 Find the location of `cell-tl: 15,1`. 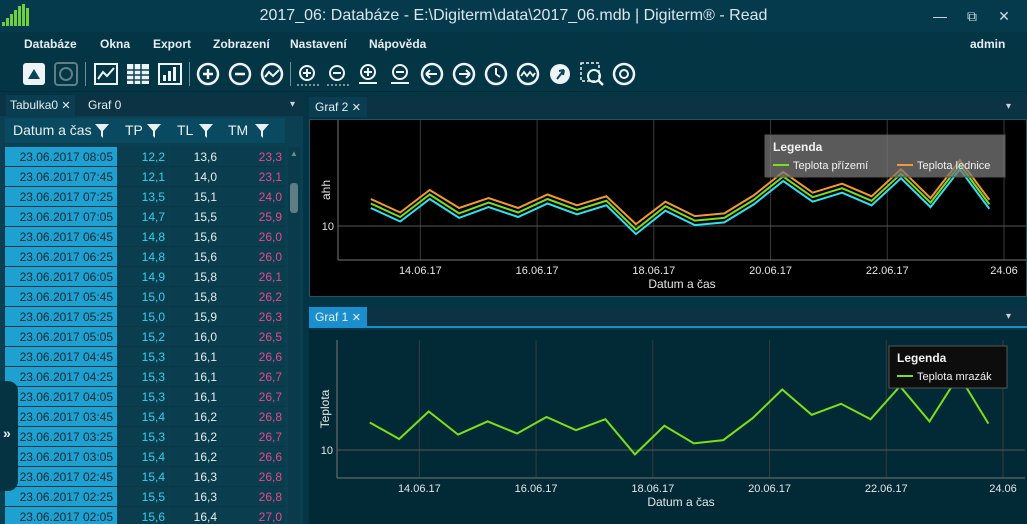

cell-tl: 15,1 is located at coordinates (194, 196).